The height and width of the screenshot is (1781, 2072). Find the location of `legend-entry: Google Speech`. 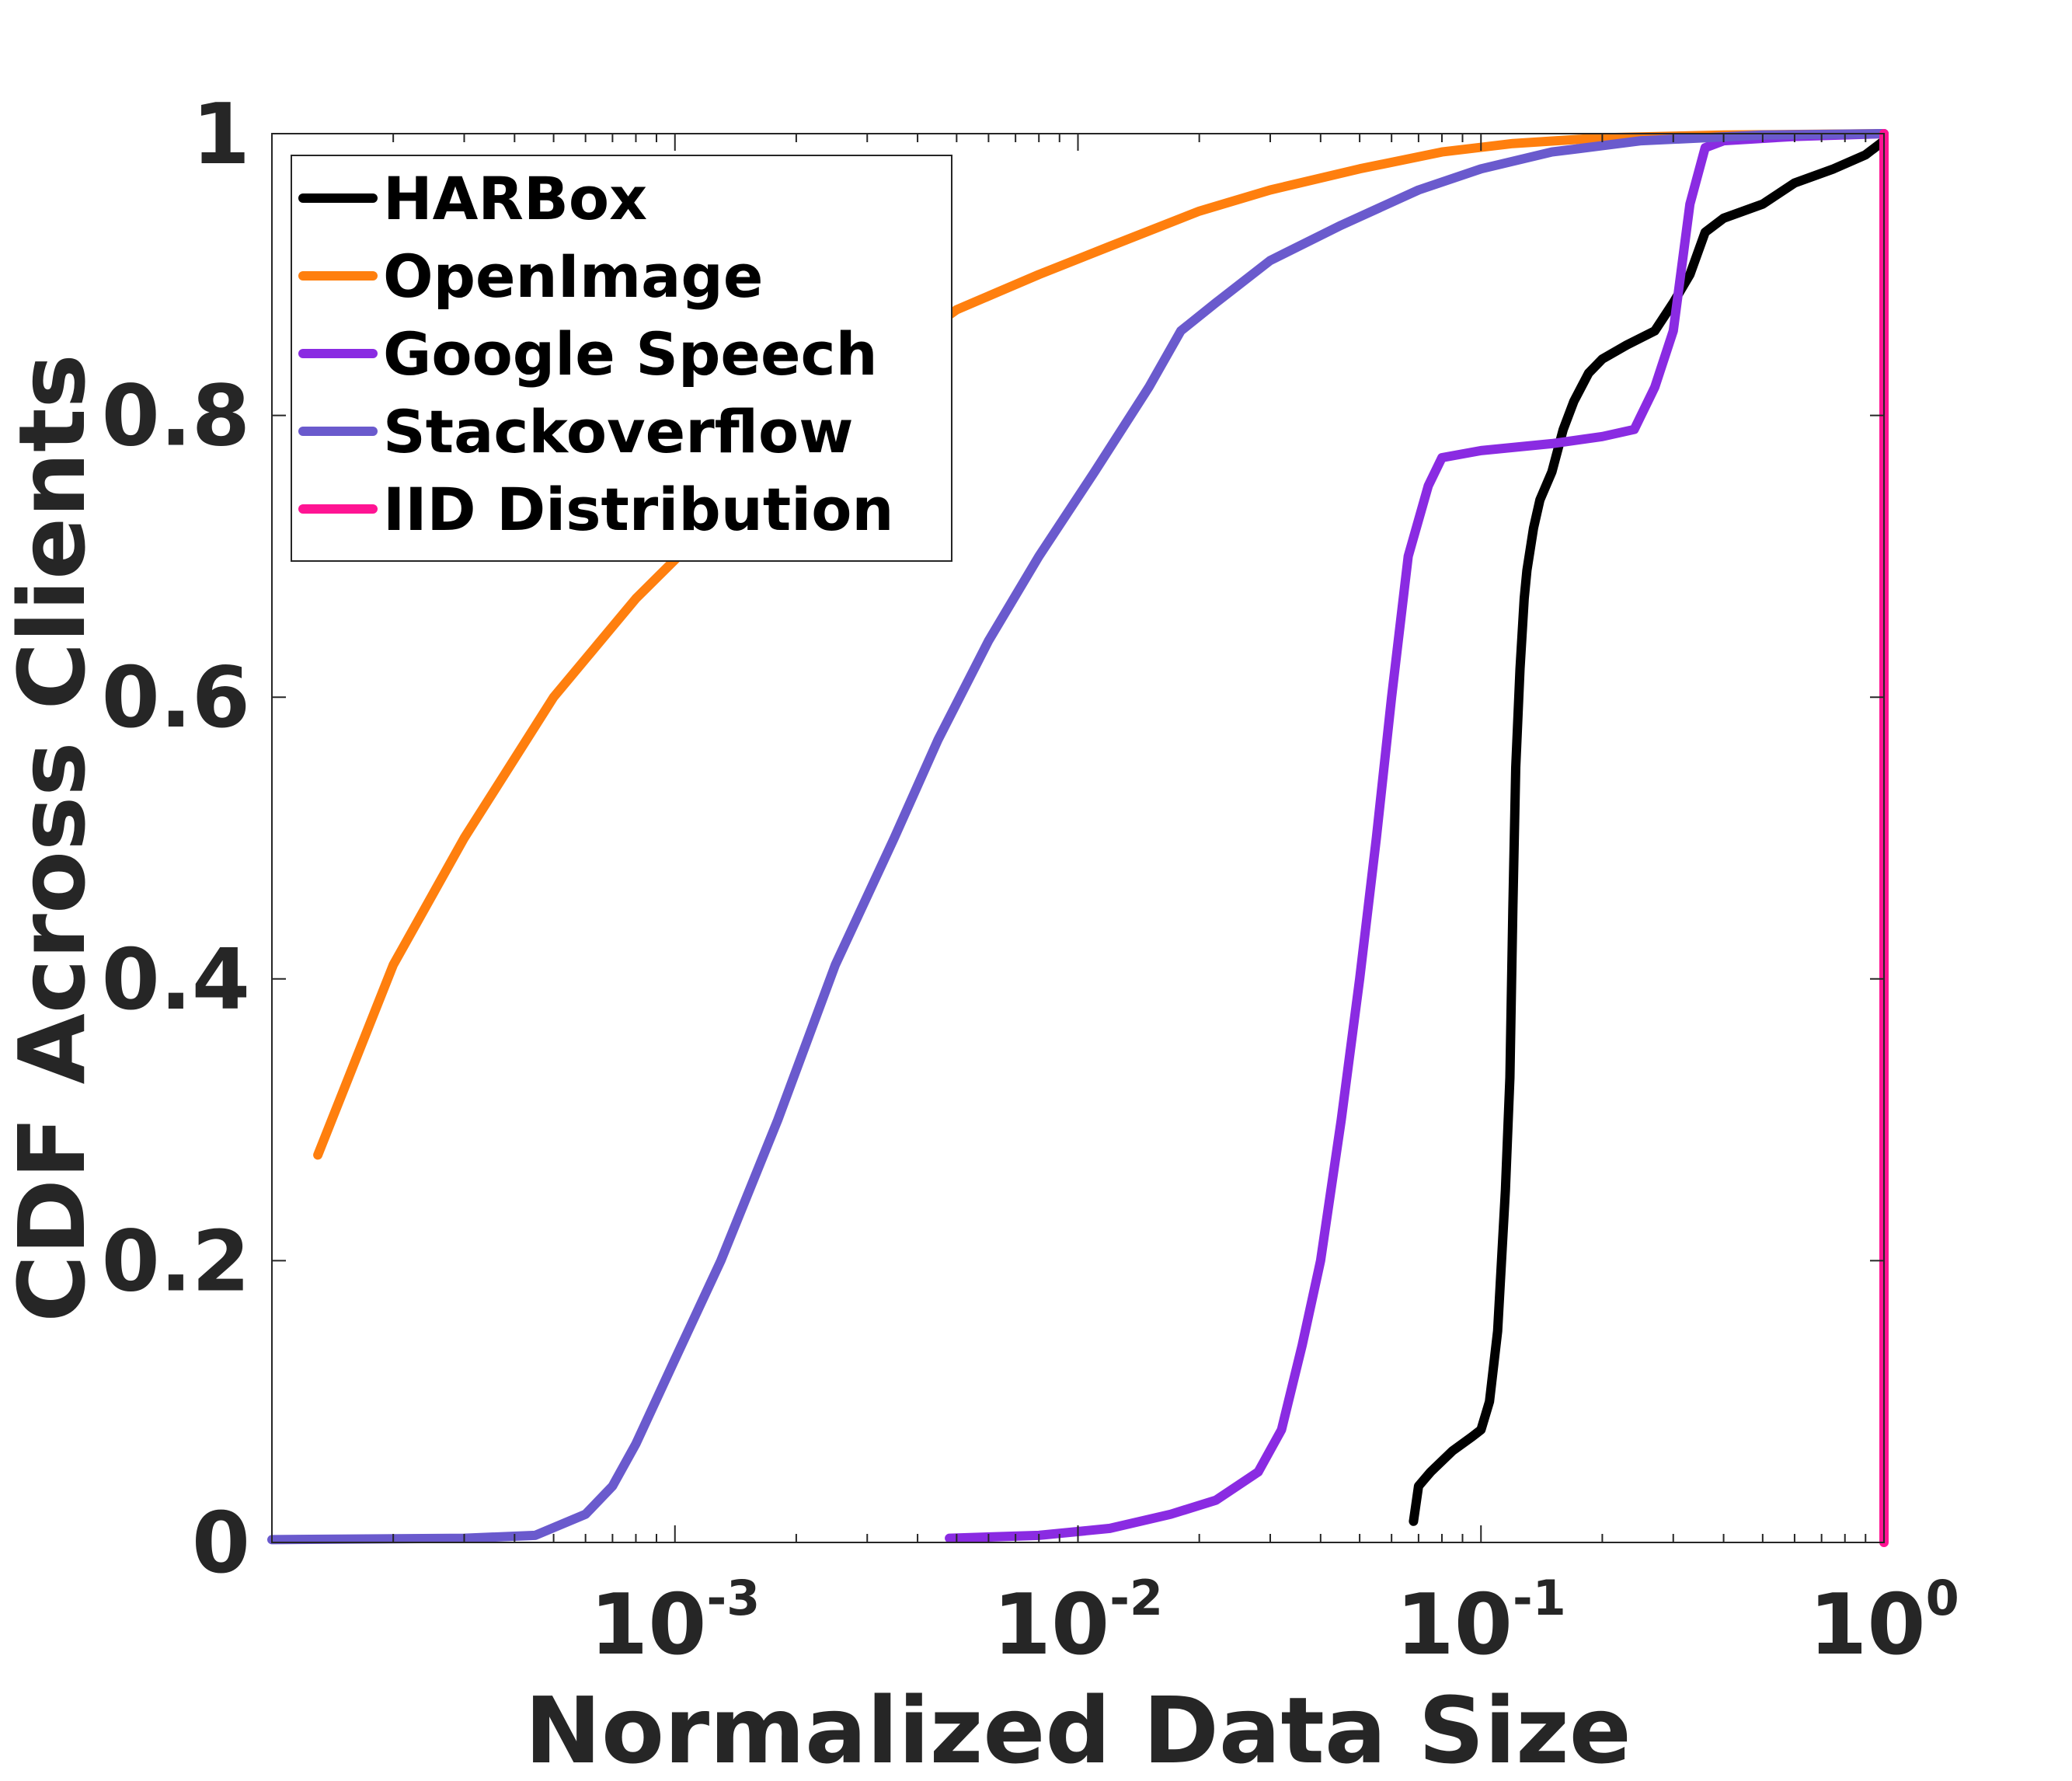

legend-entry: Google Speech is located at coordinates (630, 354).